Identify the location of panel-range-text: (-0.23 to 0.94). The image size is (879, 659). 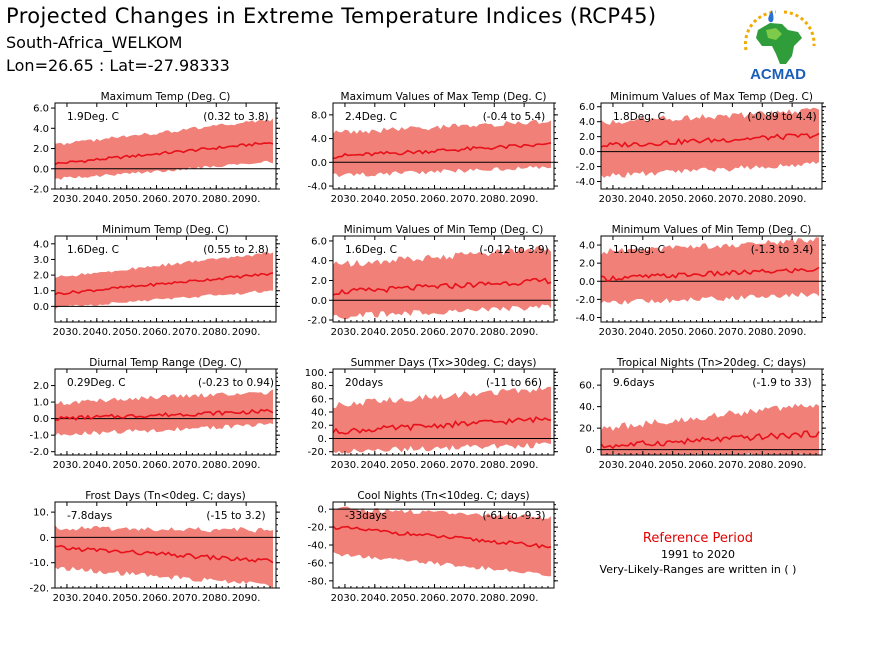
(236, 383).